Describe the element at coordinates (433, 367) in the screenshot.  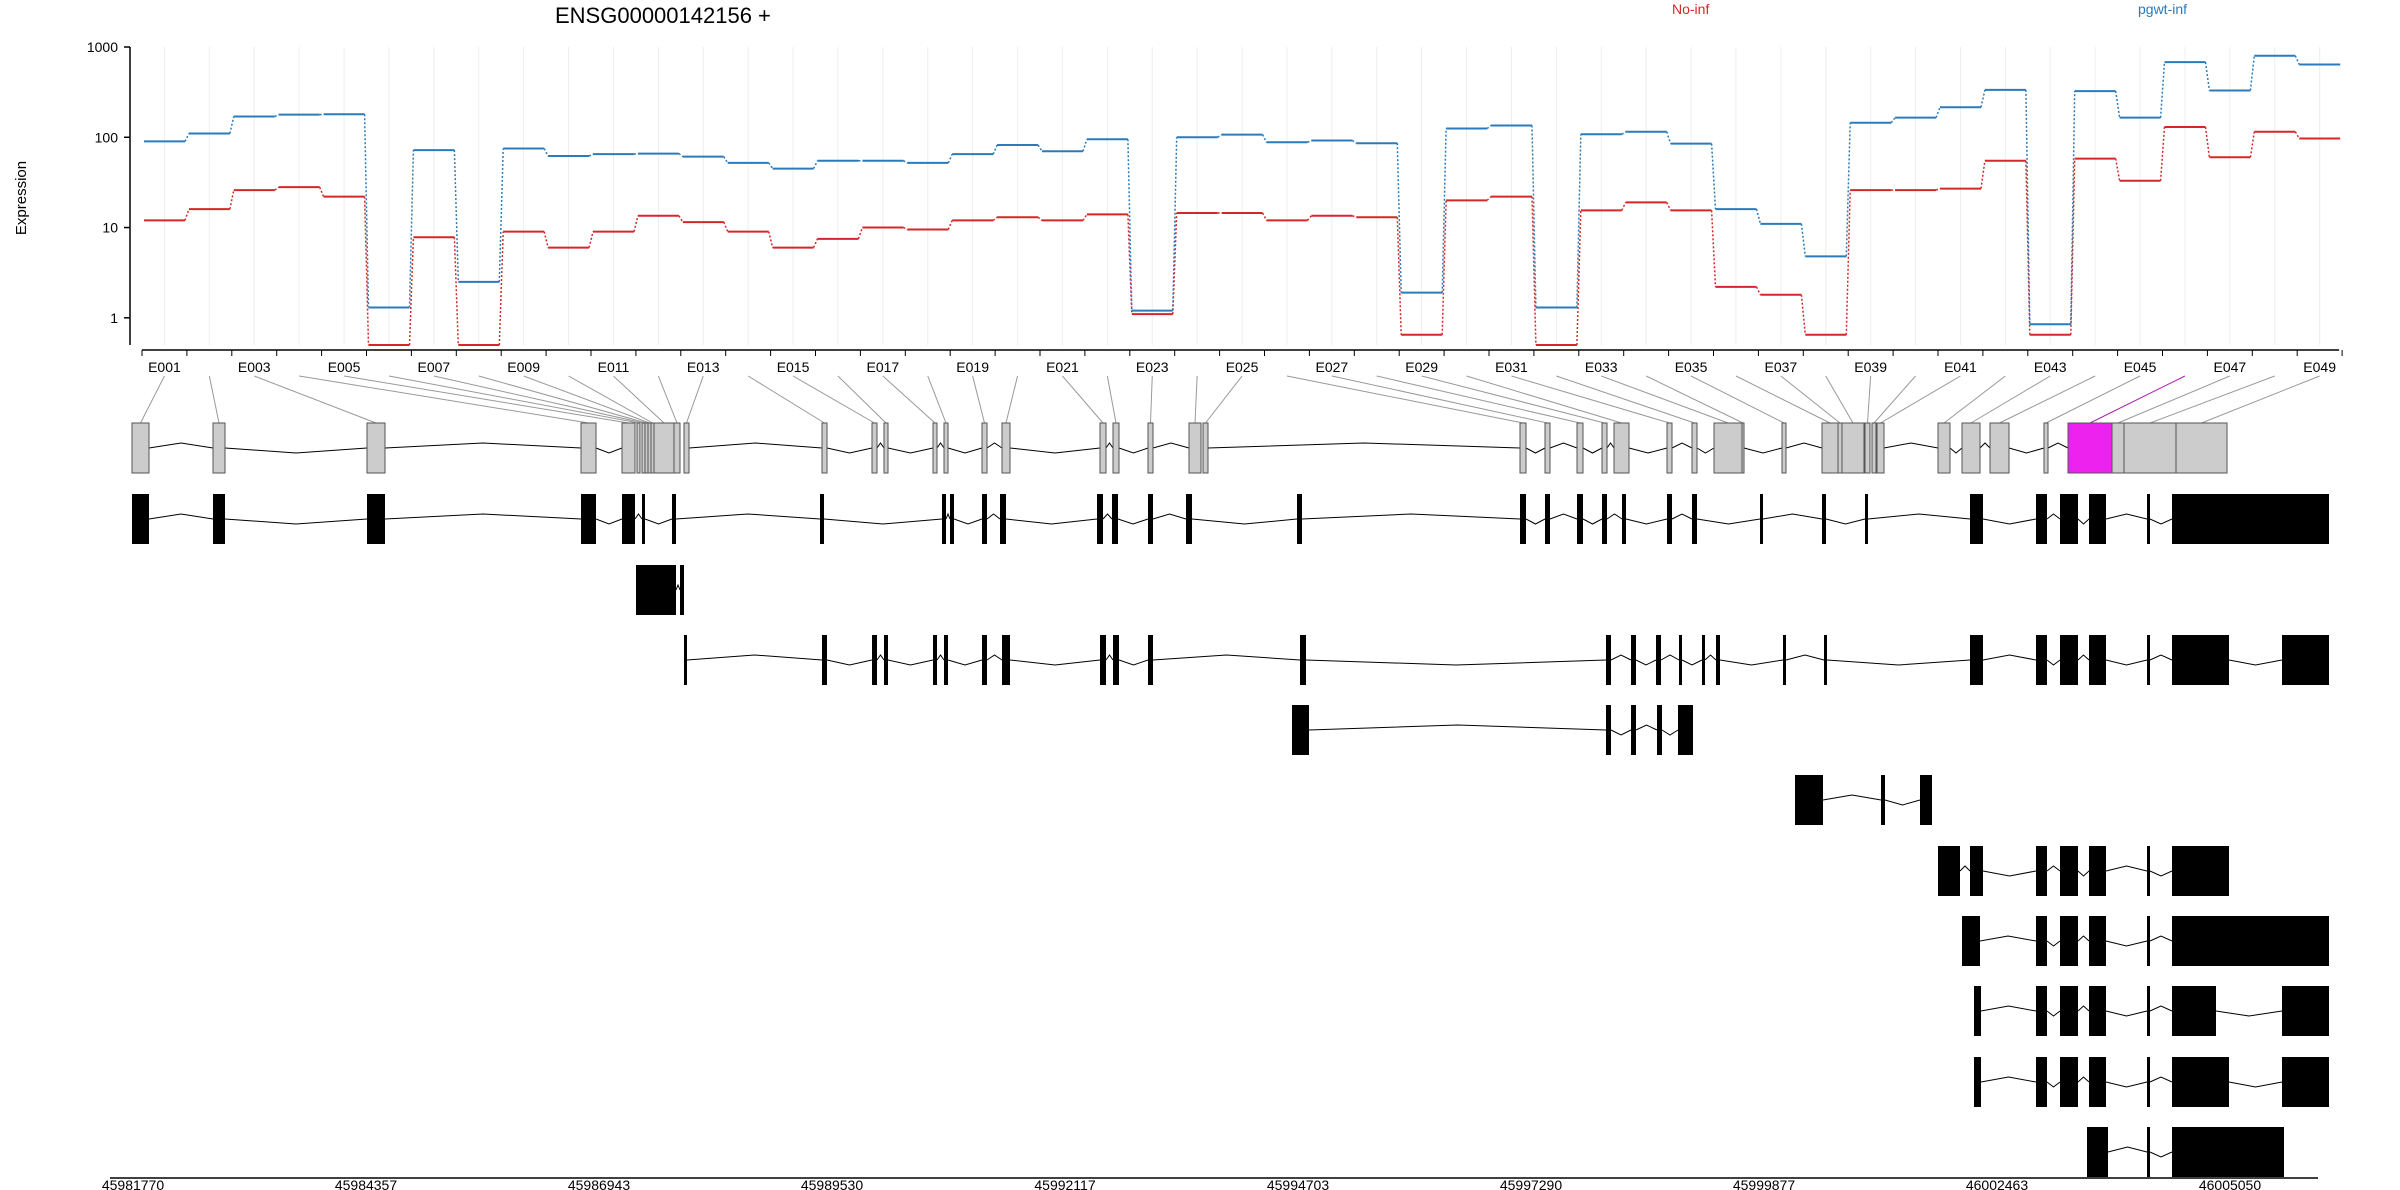
I see `exon-tick-label: E007` at that location.